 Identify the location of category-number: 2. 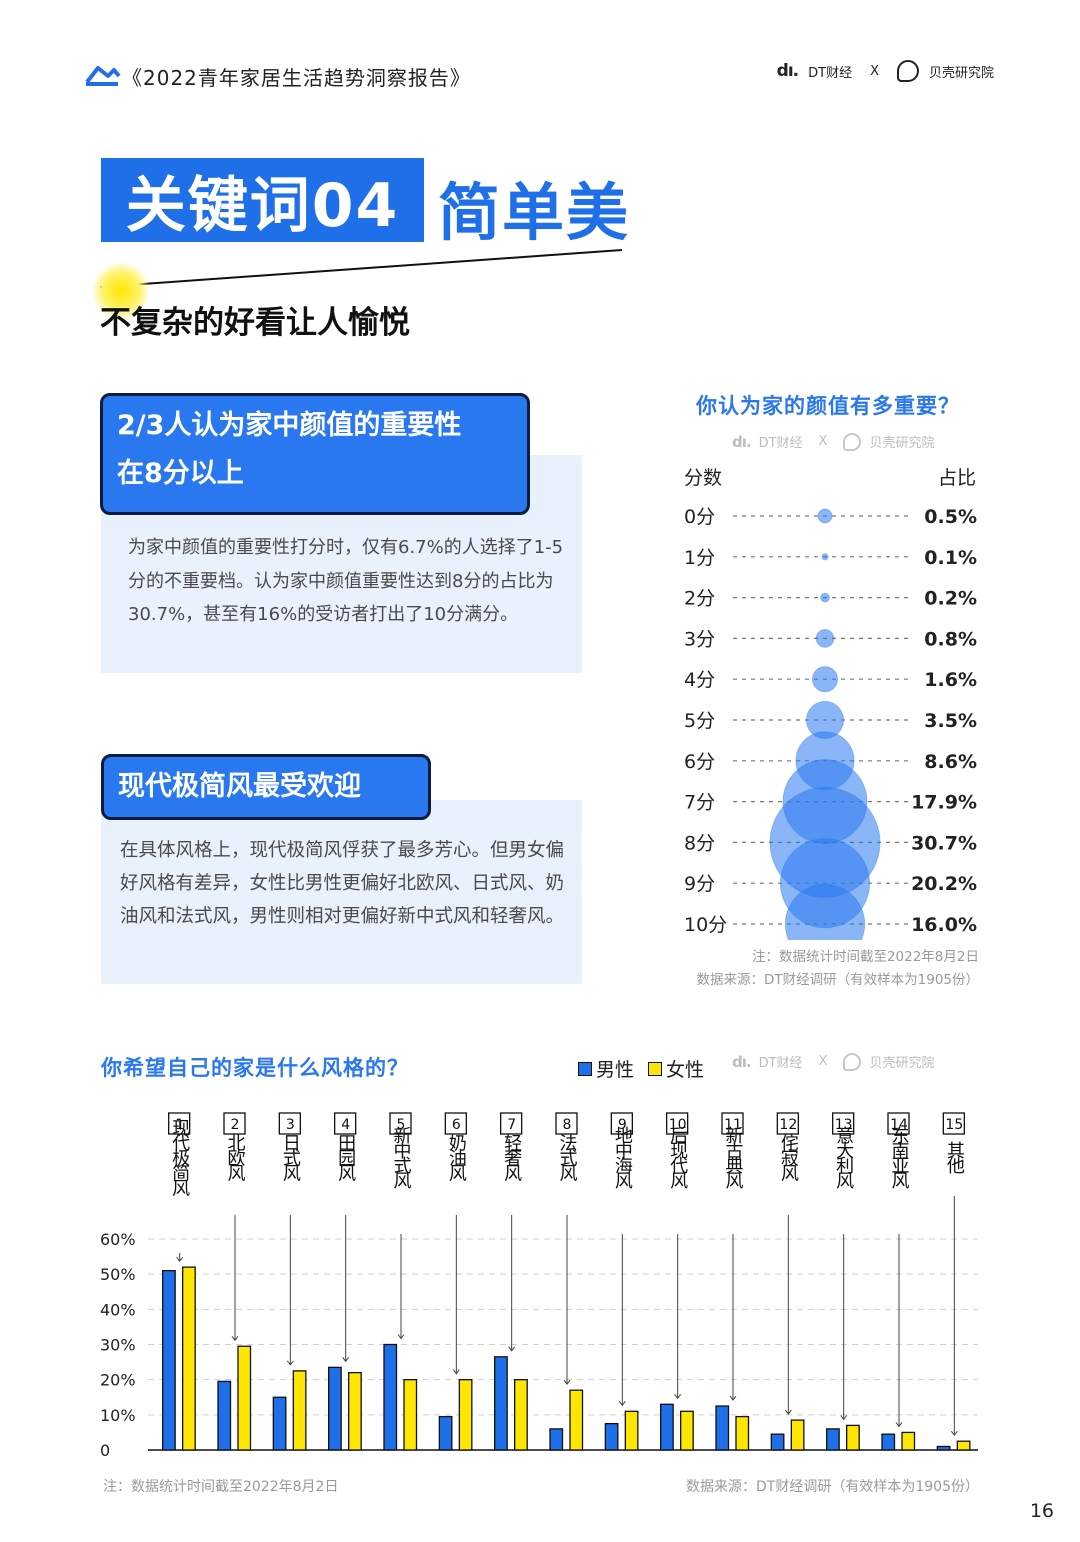
(235, 1125).